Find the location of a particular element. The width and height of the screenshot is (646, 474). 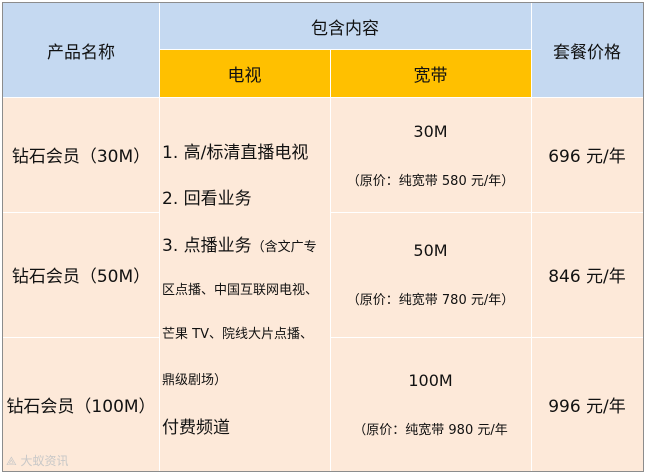

bandwidth-value: 30M is located at coordinates (430, 131).